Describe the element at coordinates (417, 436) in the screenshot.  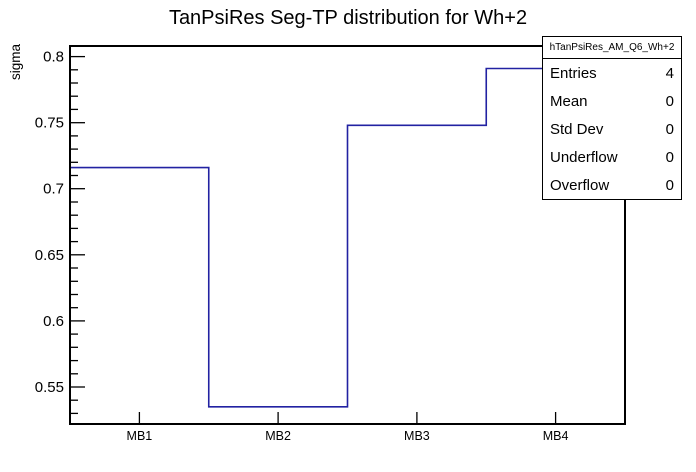
I see `x-tick-label: MB3` at that location.